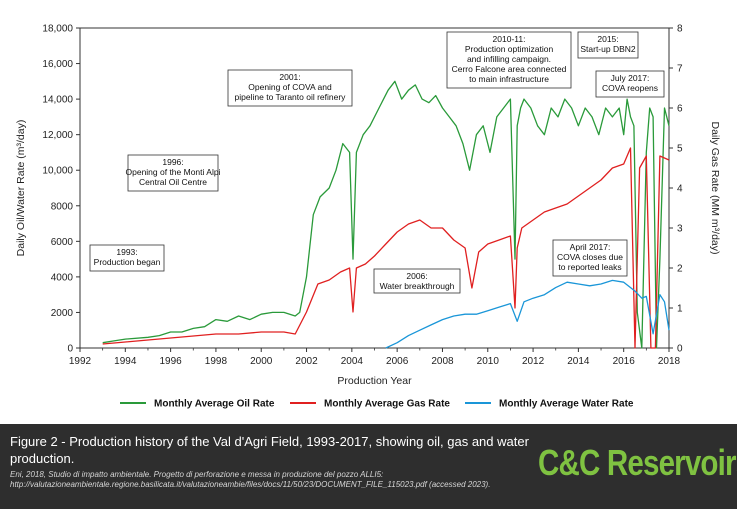 The width and height of the screenshot is (737, 509). I want to click on annotation-text: Production began, so click(127, 262).